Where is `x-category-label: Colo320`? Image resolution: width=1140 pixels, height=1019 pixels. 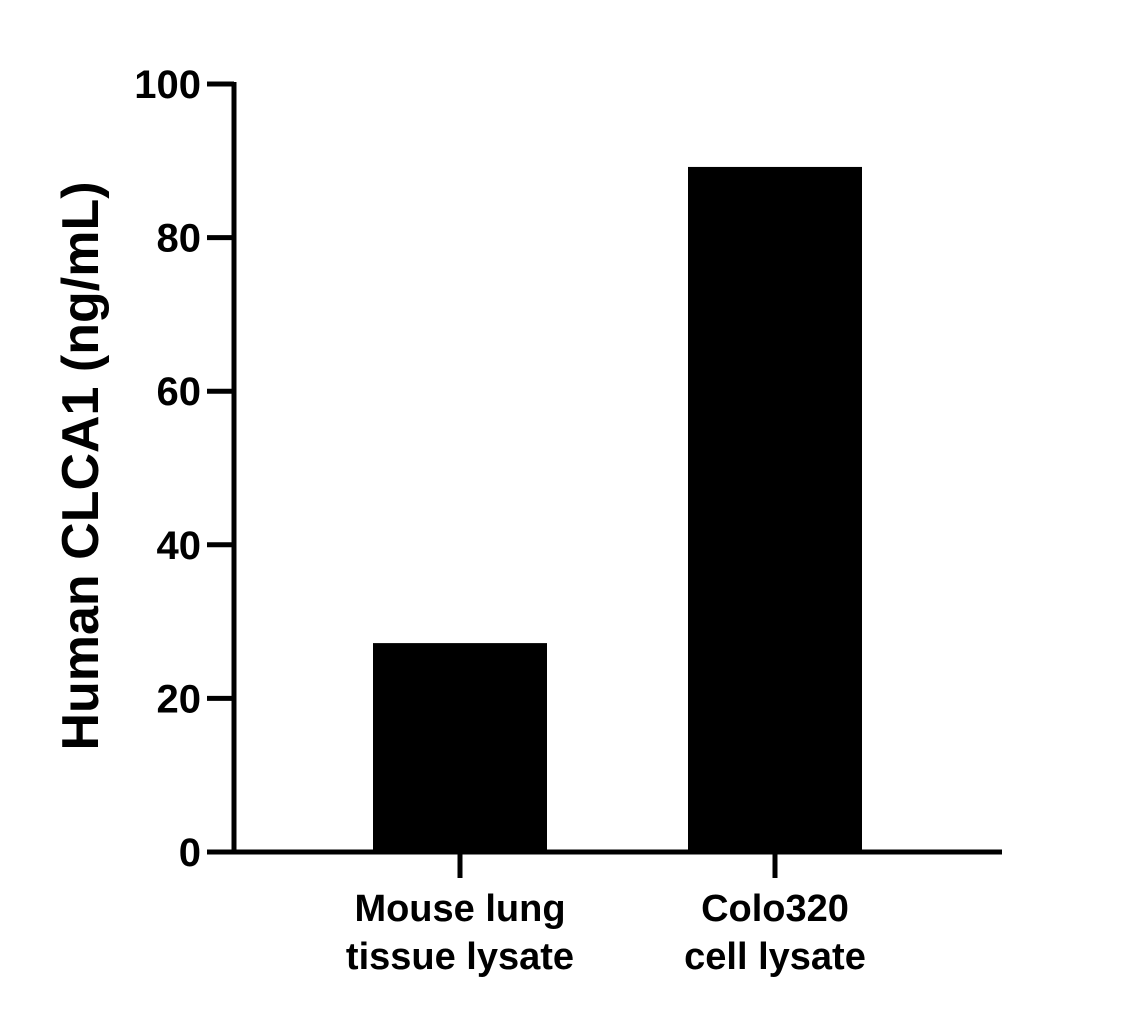 x-category-label: Colo320 is located at coordinates (775, 909).